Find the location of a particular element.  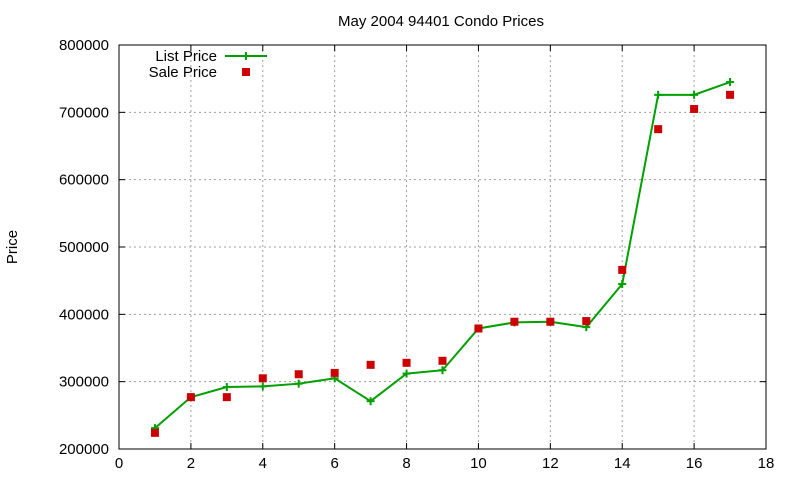

y-tick-label: 500000 is located at coordinates (84, 247).